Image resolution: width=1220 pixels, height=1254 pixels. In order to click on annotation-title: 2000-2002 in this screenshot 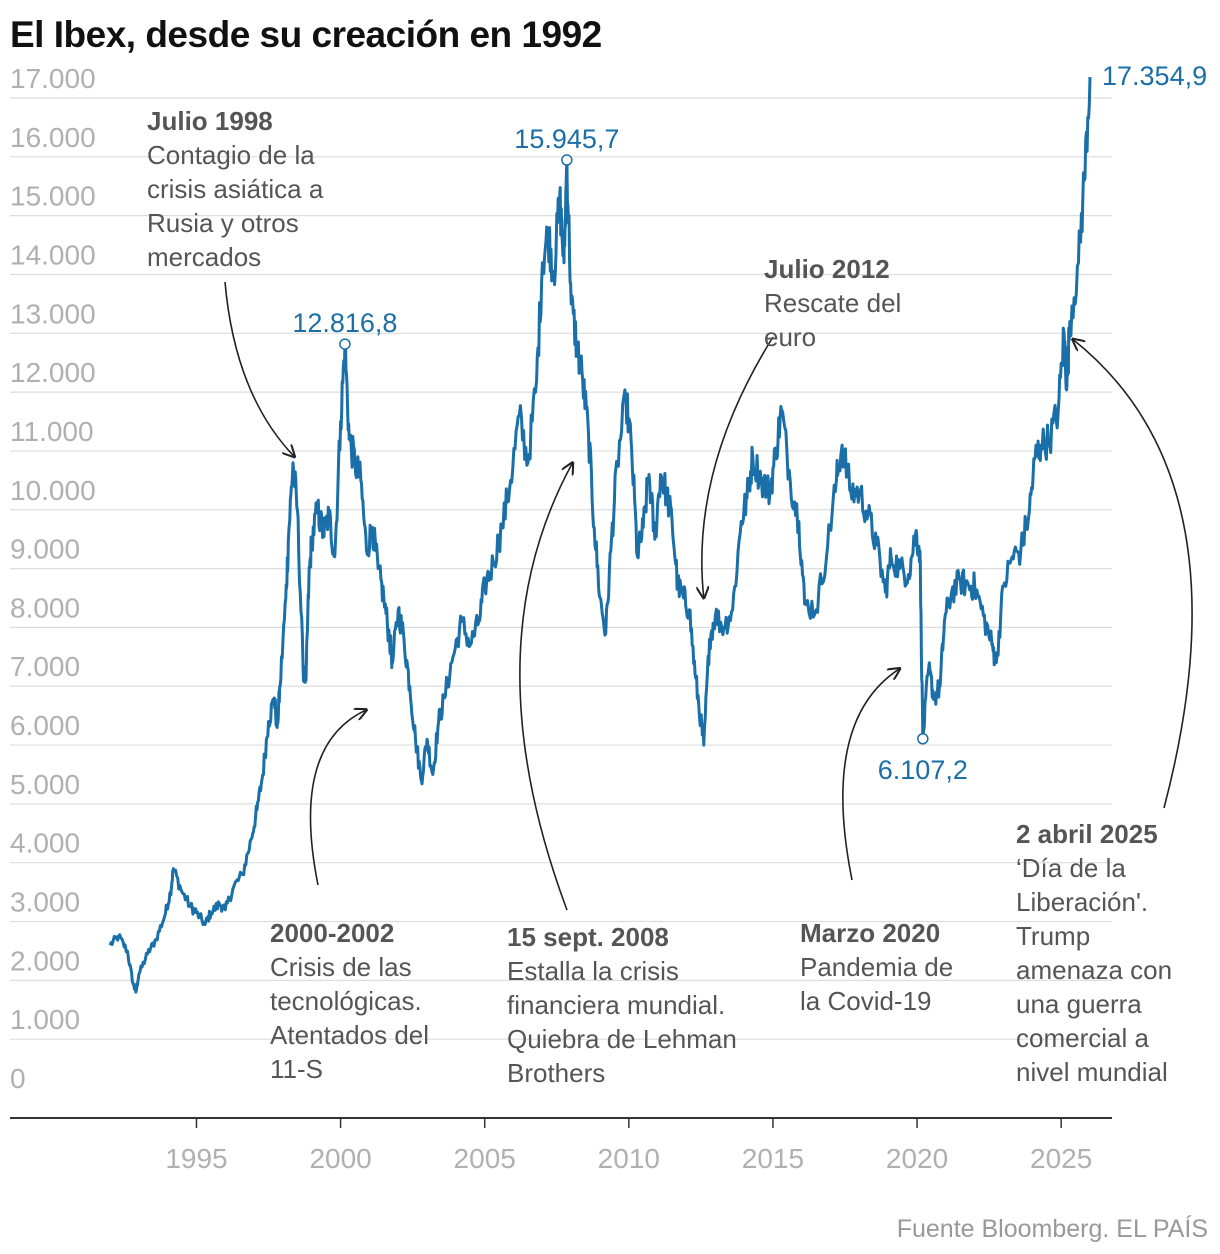, I will do `click(332, 933)`.